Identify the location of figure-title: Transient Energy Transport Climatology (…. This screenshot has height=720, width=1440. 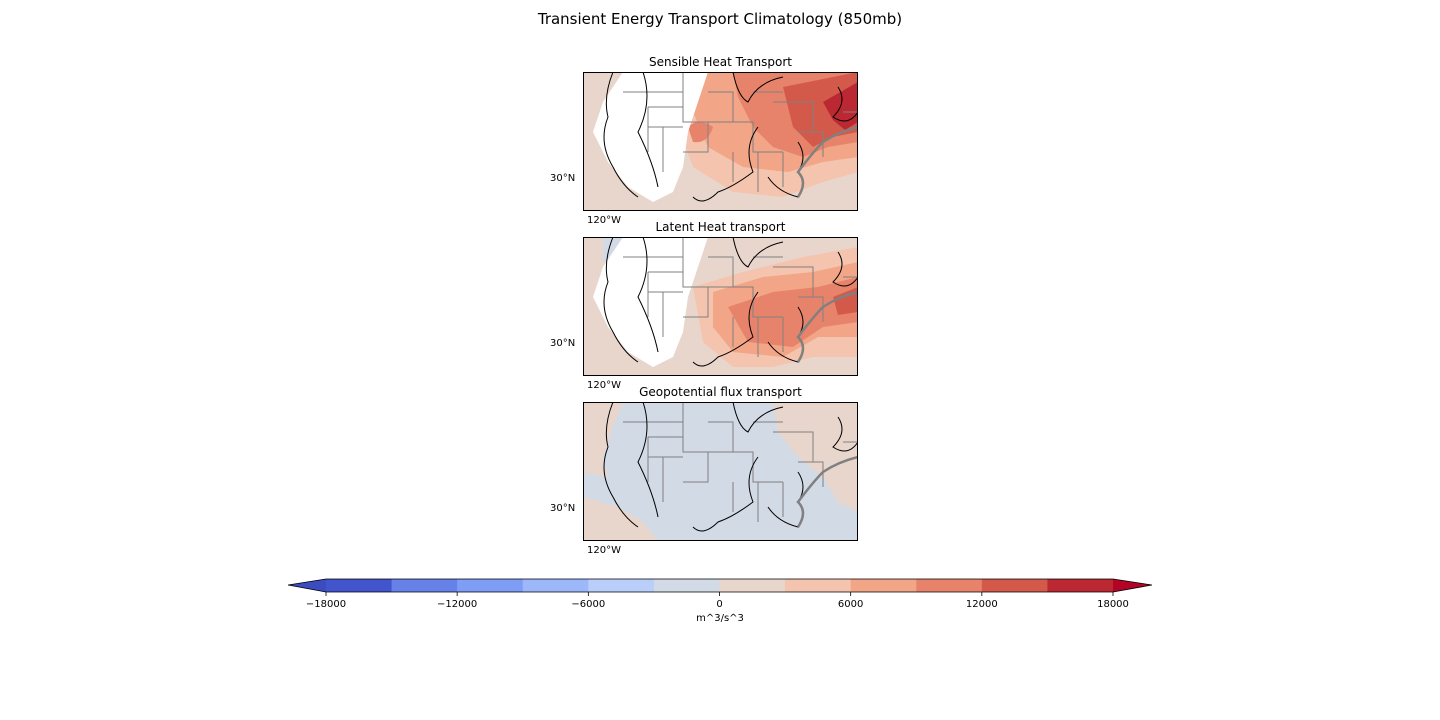
(720, 19).